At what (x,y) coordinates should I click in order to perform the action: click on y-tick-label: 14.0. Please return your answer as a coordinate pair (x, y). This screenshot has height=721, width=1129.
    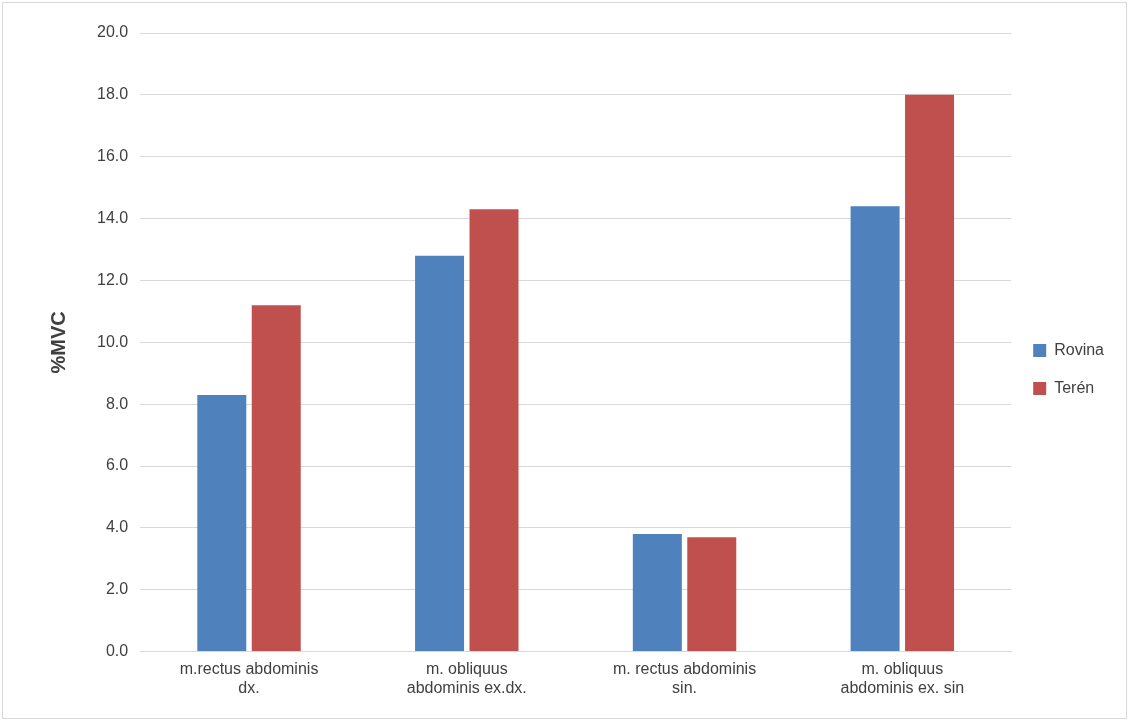
    Looking at the image, I should click on (113, 217).